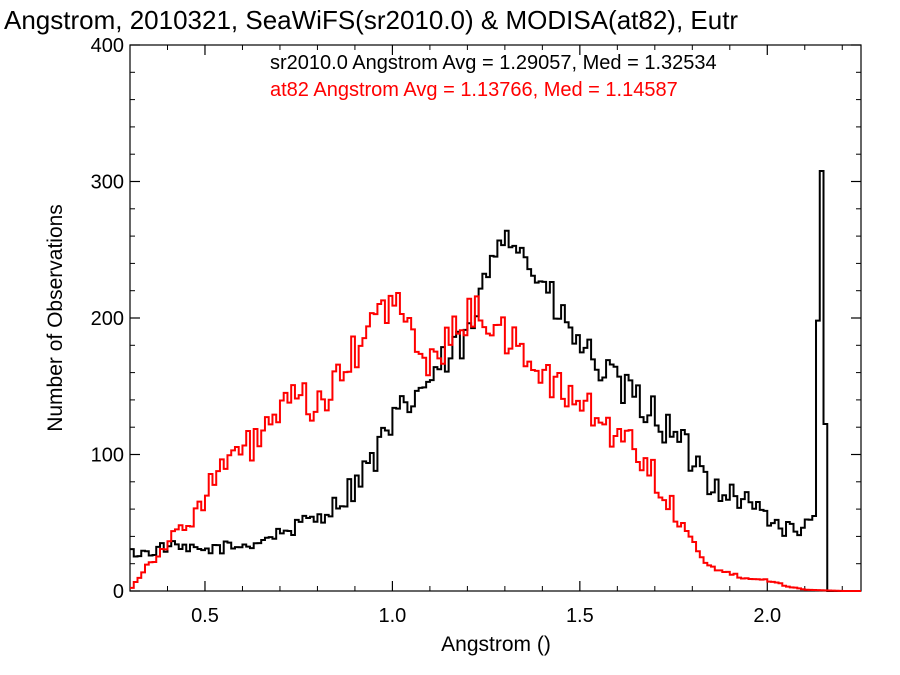  Describe the element at coordinates (107, 46) in the screenshot. I see `y-tick-label: 400` at that location.